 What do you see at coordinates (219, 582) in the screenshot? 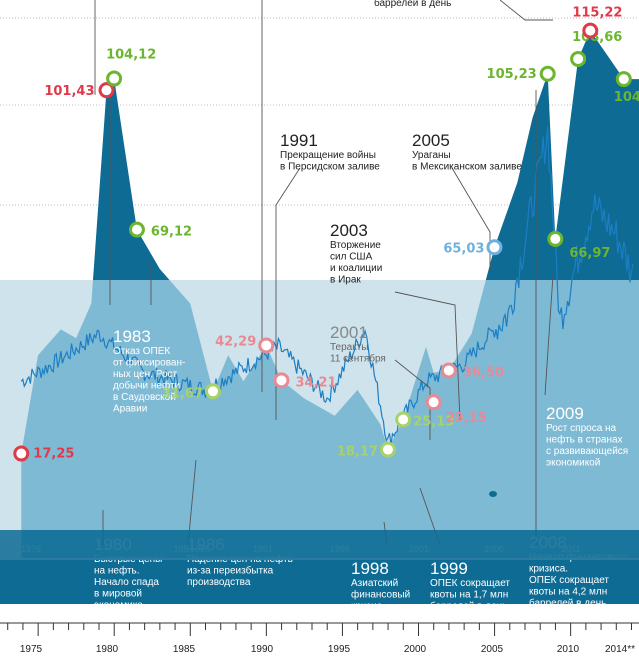
I see `annotation-line: производства` at bounding box center [219, 582].